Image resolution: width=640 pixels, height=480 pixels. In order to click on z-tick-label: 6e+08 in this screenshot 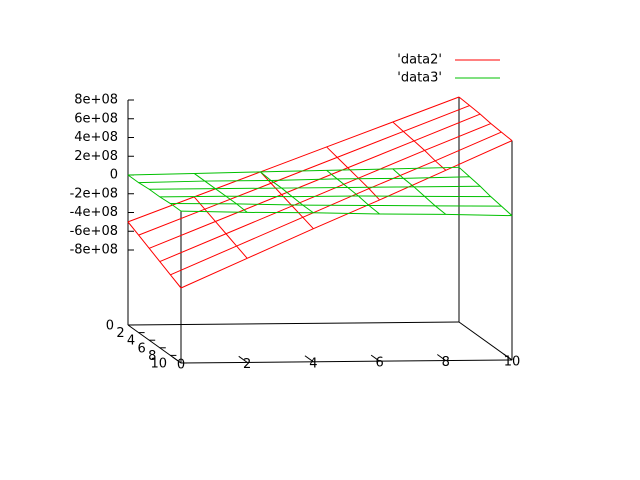, I will do `click(96, 118)`.